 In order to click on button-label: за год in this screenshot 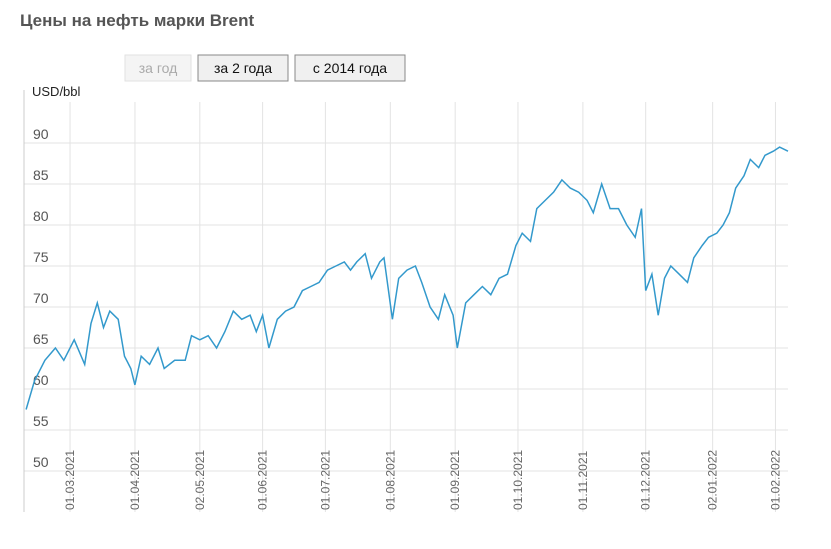, I will do `click(158, 68)`.